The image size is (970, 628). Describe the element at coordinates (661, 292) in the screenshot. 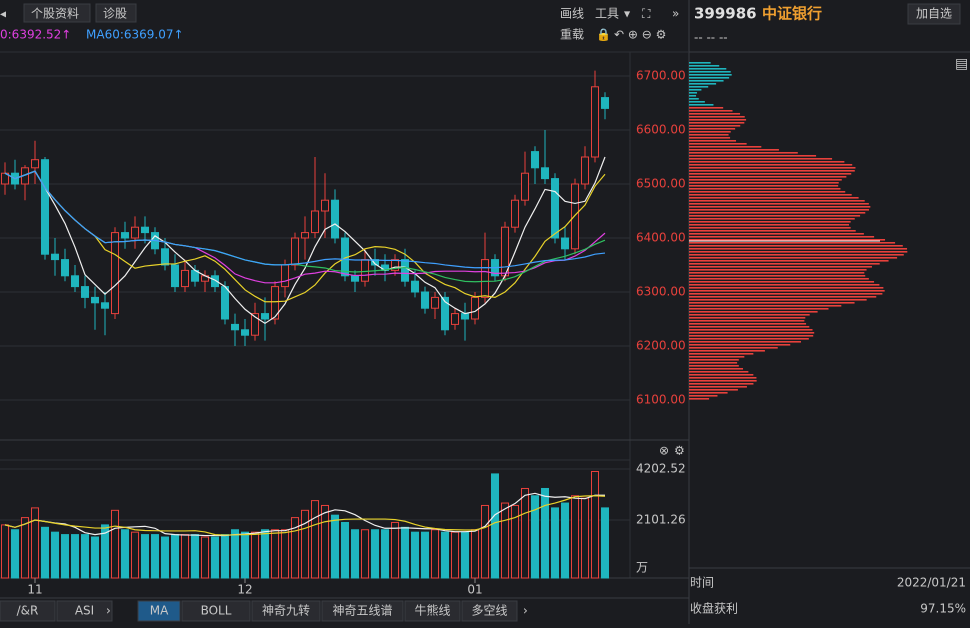

I see `y-tick-label: 6300.00` at that location.